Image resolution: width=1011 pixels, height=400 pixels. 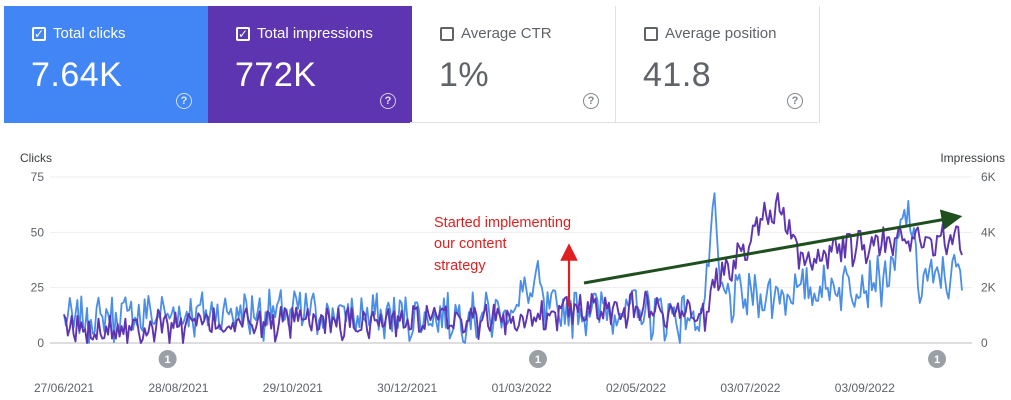 I want to click on annotation-line-1: Started implementing, so click(x=502, y=223).